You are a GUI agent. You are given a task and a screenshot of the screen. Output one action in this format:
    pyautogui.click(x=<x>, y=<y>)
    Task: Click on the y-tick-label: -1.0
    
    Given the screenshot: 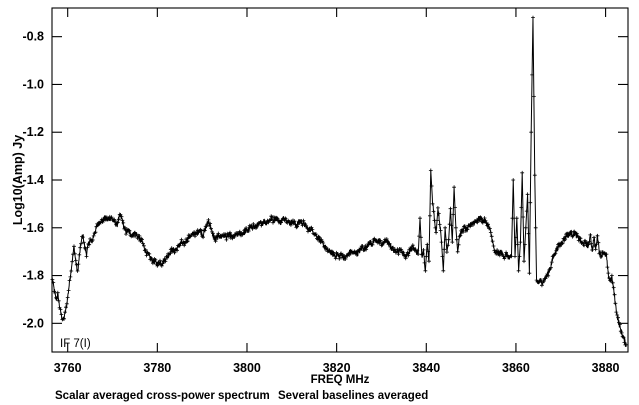 What is the action you would take?
    pyautogui.click(x=33, y=84)
    